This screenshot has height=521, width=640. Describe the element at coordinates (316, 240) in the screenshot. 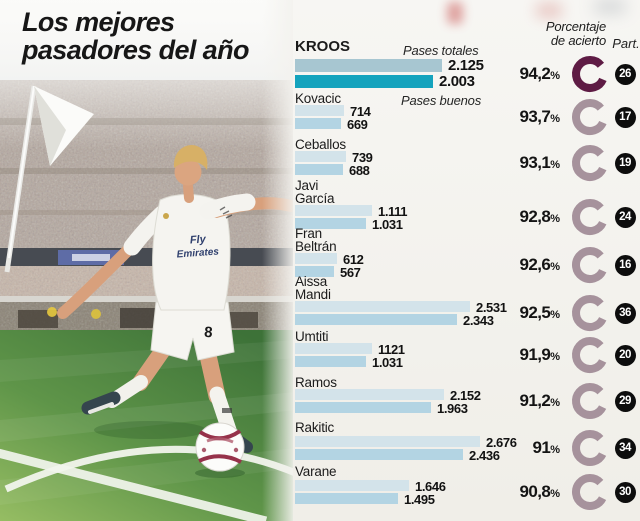

I see `player-name: Fran Beltrán` at that location.